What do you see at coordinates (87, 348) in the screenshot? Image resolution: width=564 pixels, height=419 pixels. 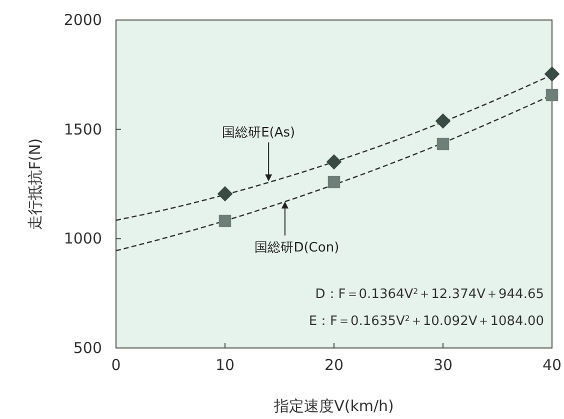 I see `y-tick-label: 500` at bounding box center [87, 348].